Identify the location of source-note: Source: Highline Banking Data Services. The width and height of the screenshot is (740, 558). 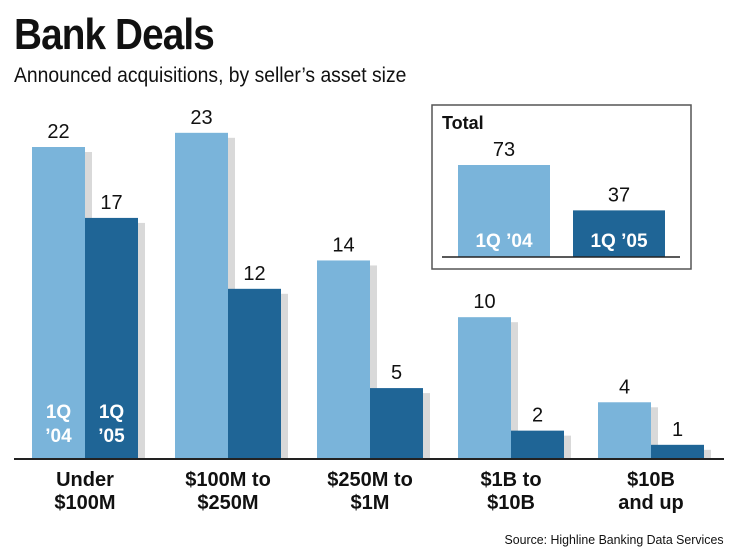
(614, 539).